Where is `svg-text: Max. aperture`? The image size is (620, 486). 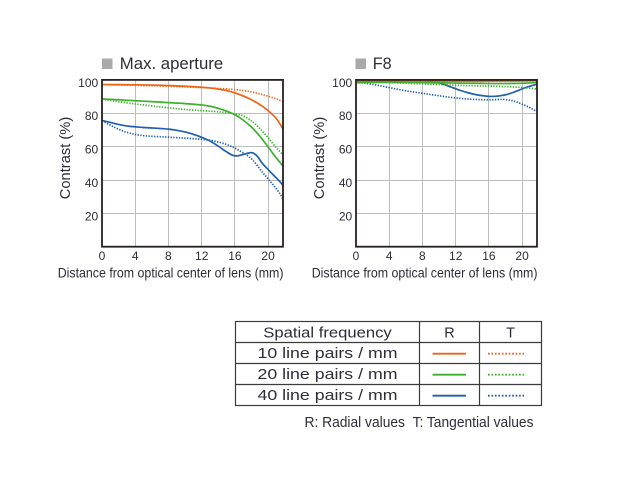
svg-text: Max. aperture is located at coordinates (171, 64).